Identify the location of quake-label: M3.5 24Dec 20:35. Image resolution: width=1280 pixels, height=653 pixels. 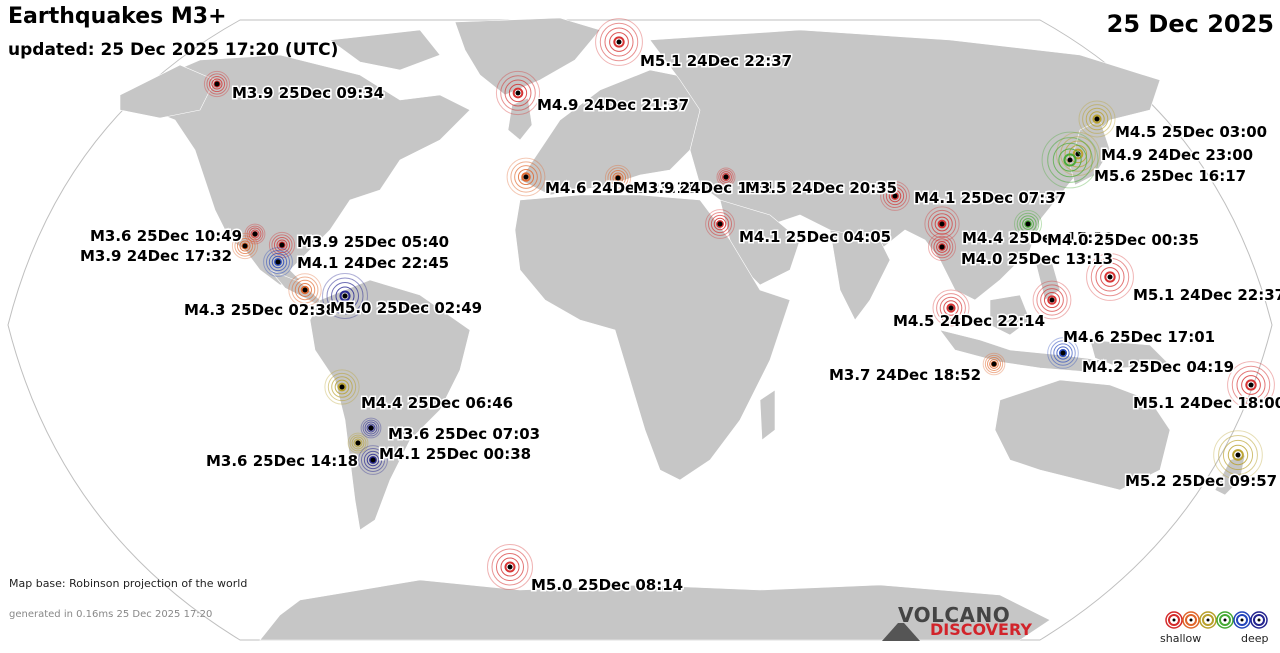
(821, 188).